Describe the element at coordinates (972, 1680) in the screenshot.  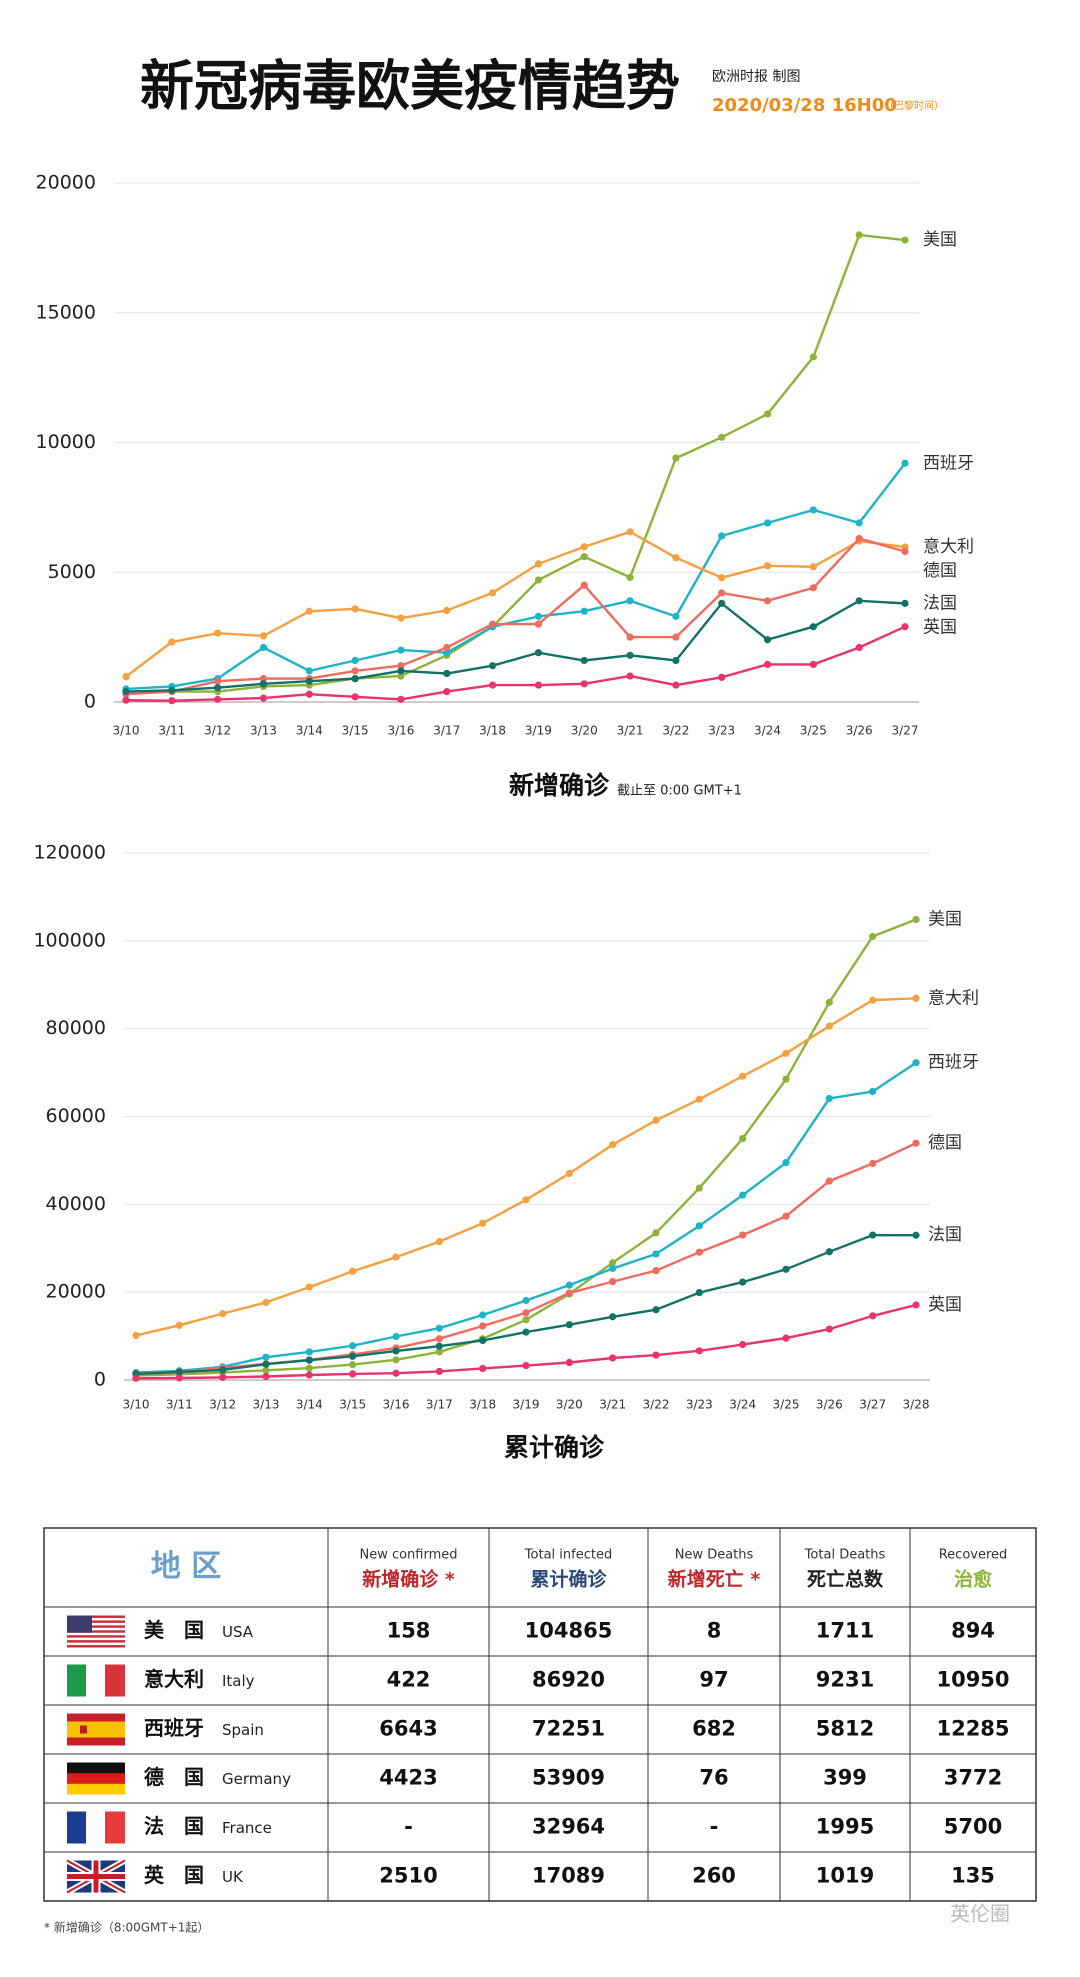
I see `table-value: 10950` at that location.